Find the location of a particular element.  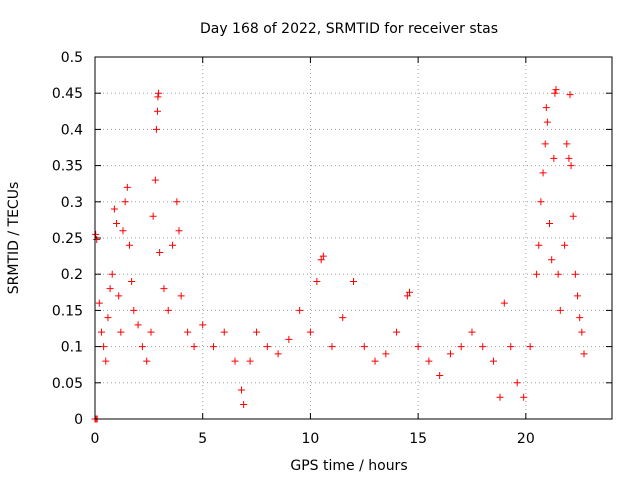

x-tick-label: 5 is located at coordinates (202, 439).